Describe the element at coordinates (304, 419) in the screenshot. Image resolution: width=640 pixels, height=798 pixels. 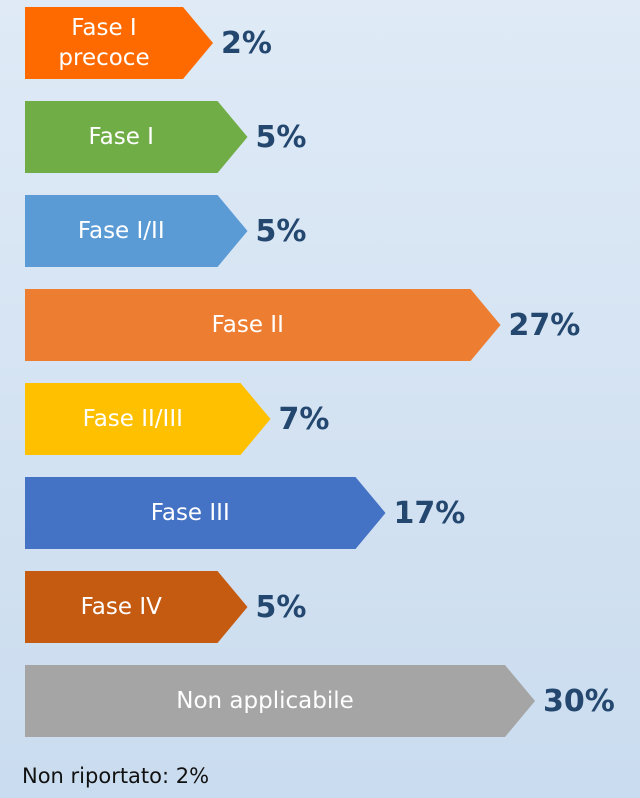
I see `value-label: 7%` at that location.